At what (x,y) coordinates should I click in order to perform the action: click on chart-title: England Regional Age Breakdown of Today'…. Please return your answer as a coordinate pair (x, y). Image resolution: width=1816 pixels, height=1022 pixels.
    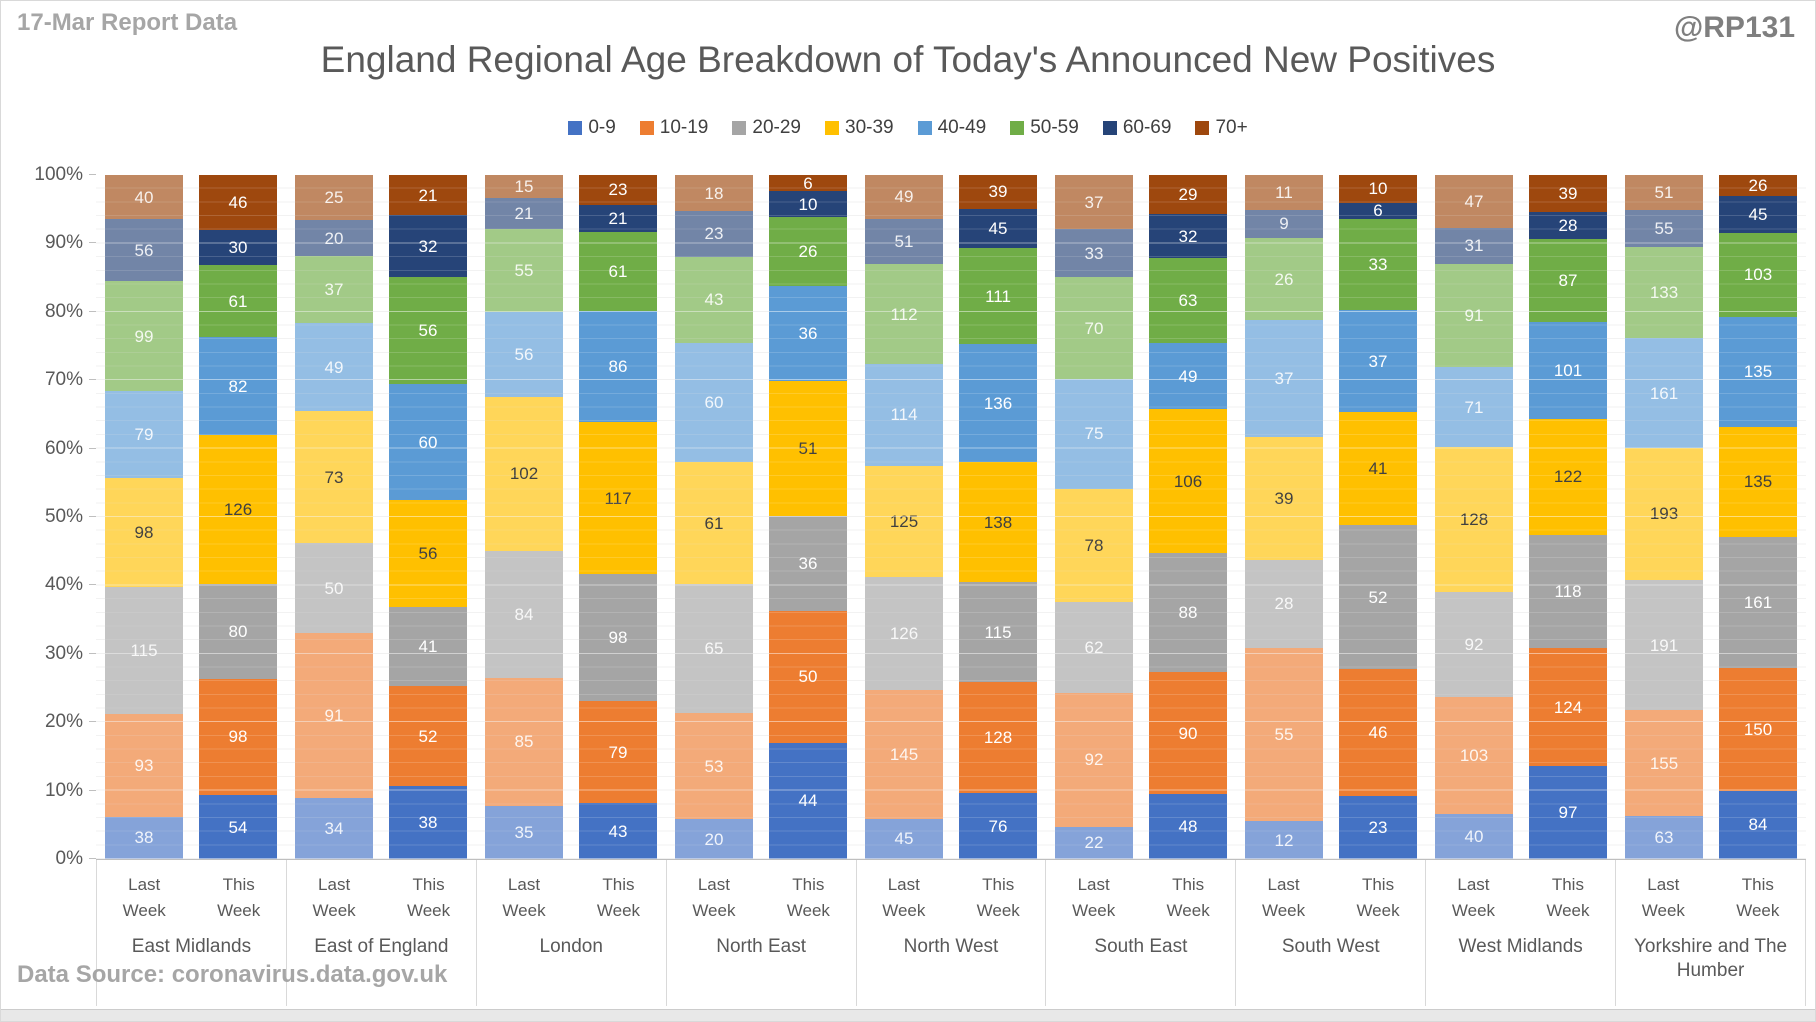
    Looking at the image, I should click on (908, 59).